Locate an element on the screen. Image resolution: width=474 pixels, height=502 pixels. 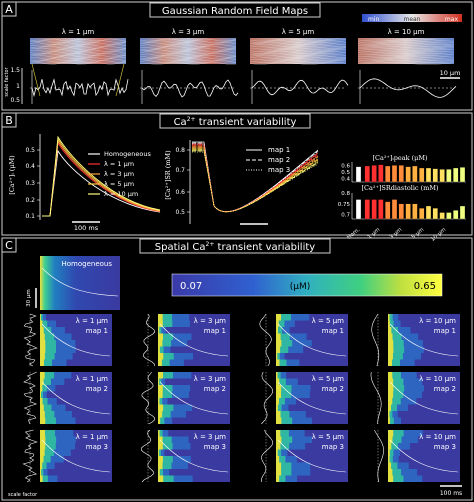
grf-map-label-4: λ = 10 μm is located at coordinates (406, 32).